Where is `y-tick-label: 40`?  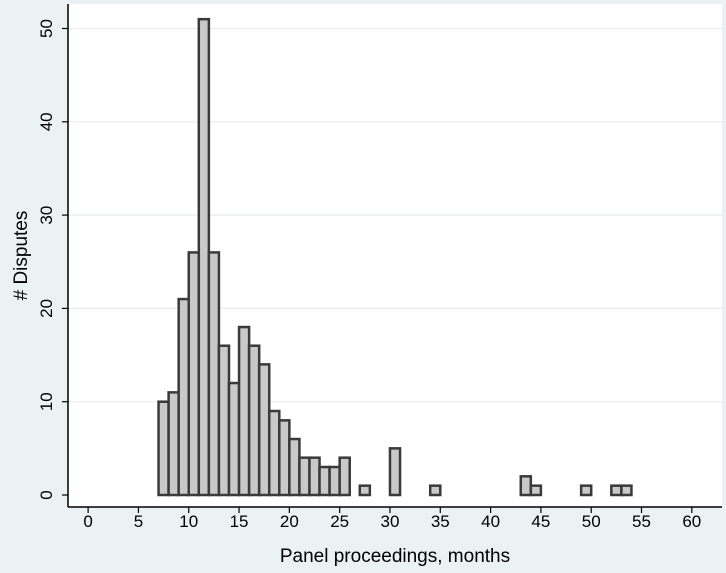 y-tick-label: 40 is located at coordinates (46, 121).